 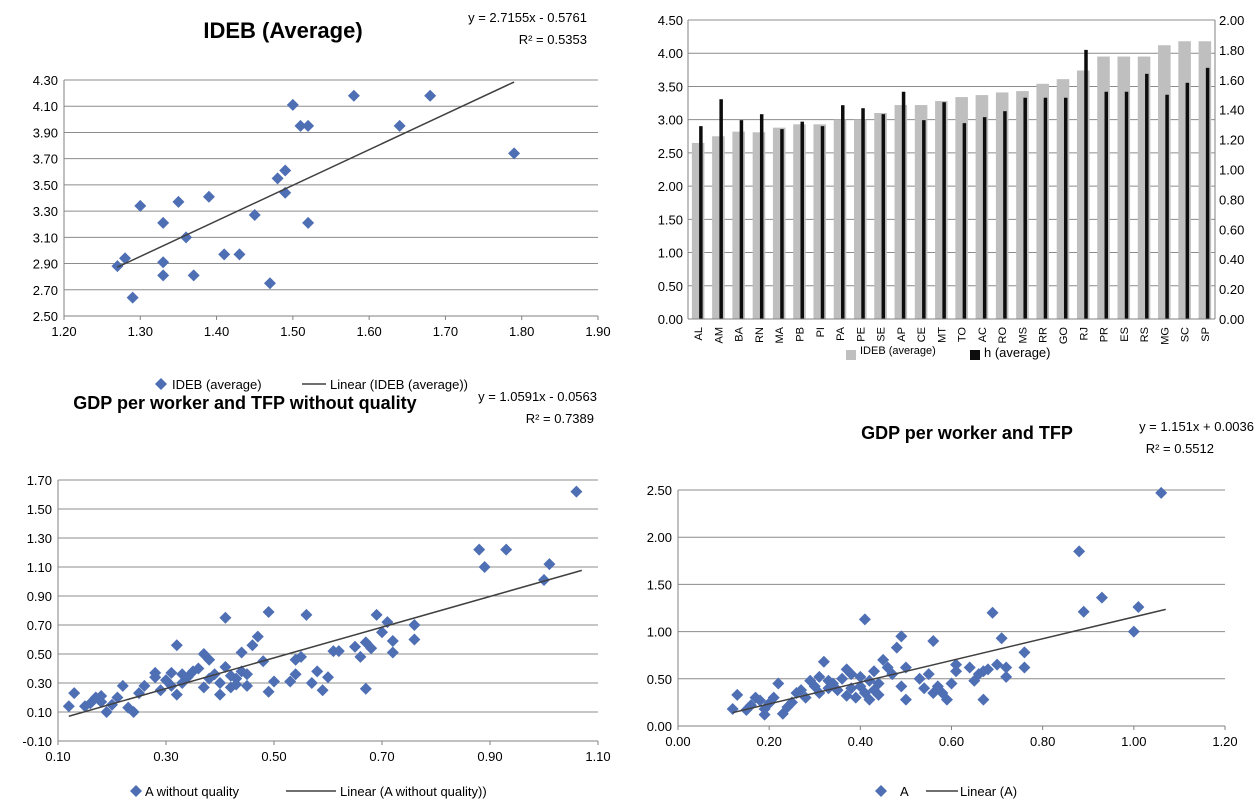 What do you see at coordinates (1125, 334) in the screenshot?
I see `chart2-xtick-label: ES` at bounding box center [1125, 334].